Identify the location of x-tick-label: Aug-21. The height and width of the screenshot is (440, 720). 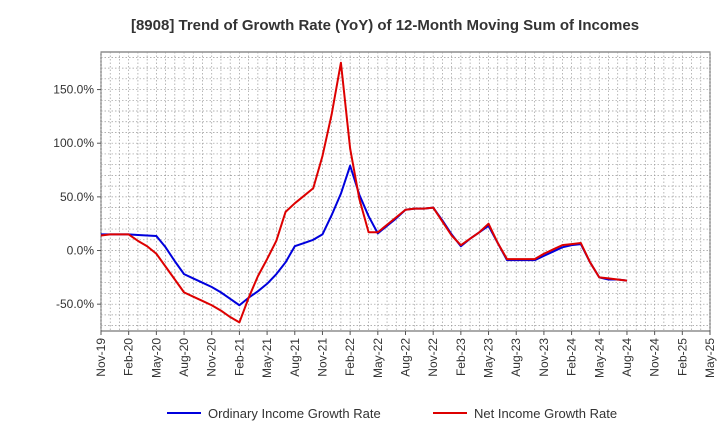
(295, 357).